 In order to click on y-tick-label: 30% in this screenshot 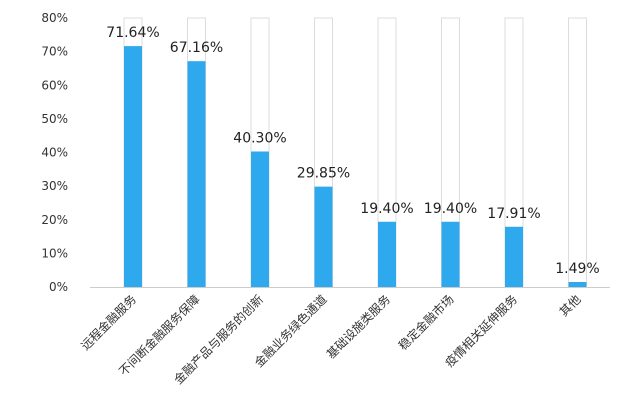, I will do `click(54, 186)`.